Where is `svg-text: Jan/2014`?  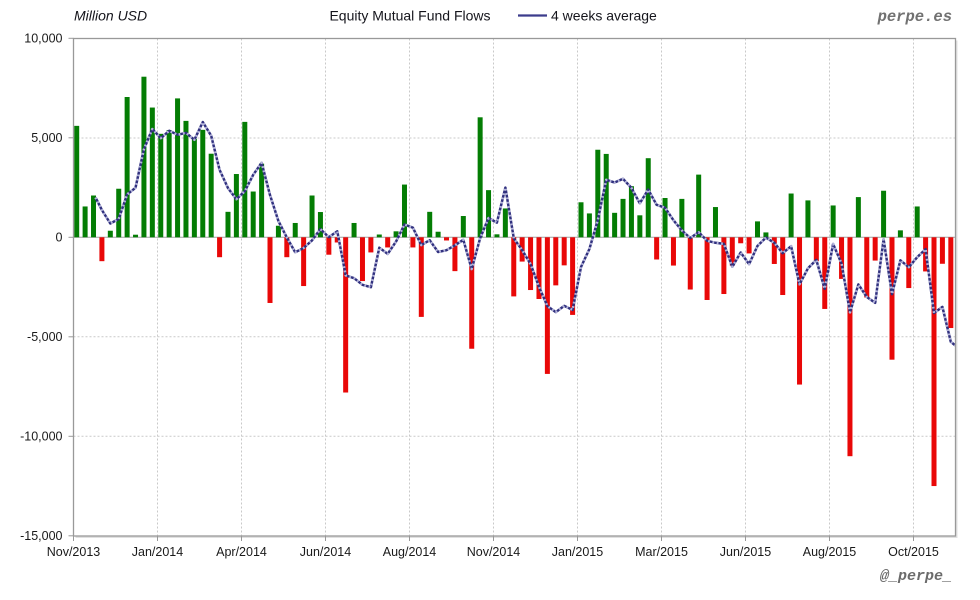 svg-text: Jan/2014 is located at coordinates (157, 552).